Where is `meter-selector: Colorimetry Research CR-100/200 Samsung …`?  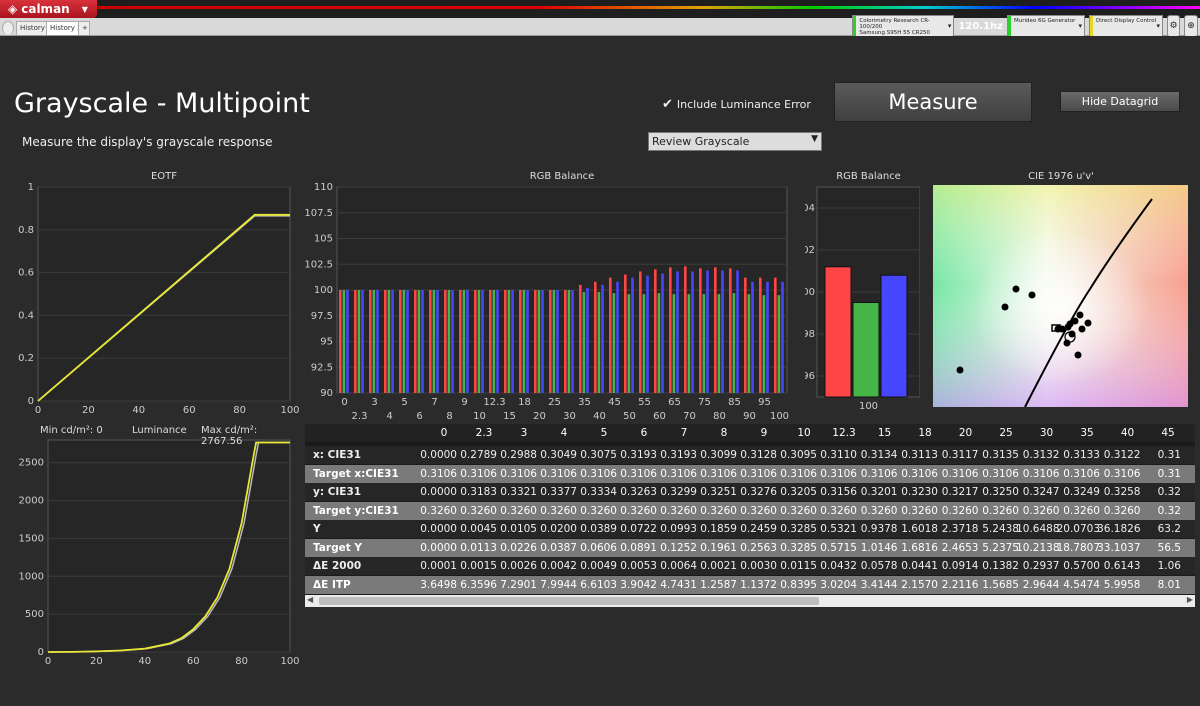
meter-selector: Colorimetry Research CR-100/200 Samsung … is located at coordinates (903, 26).